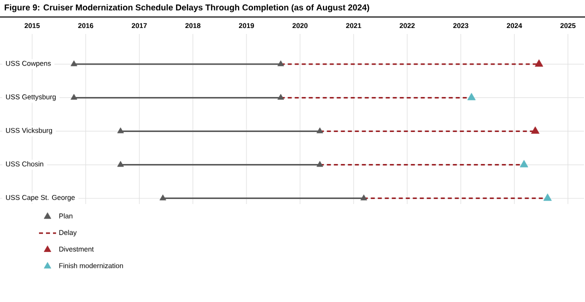 Image resolution: width=585 pixels, height=302 pixels. Describe the element at coordinates (187, 8) in the screenshot. I see `chart-title: Figure 9: Cruiser Modernization Schedule Delays Through Completion (as of August 2024)` at that location.